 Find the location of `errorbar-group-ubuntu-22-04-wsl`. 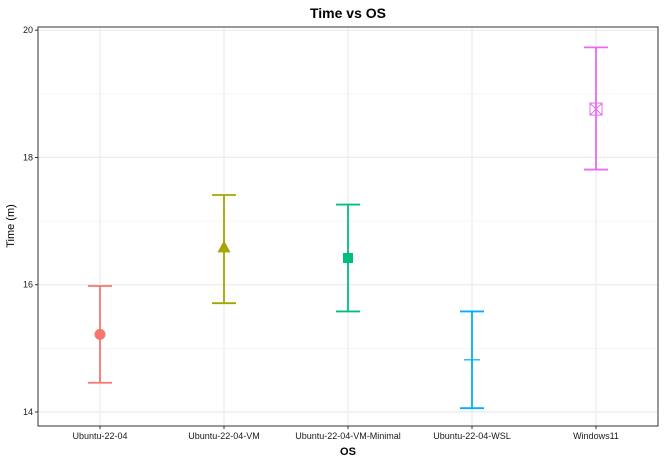

errorbar-group-ubuntu-22-04-wsl is located at coordinates (472, 360).